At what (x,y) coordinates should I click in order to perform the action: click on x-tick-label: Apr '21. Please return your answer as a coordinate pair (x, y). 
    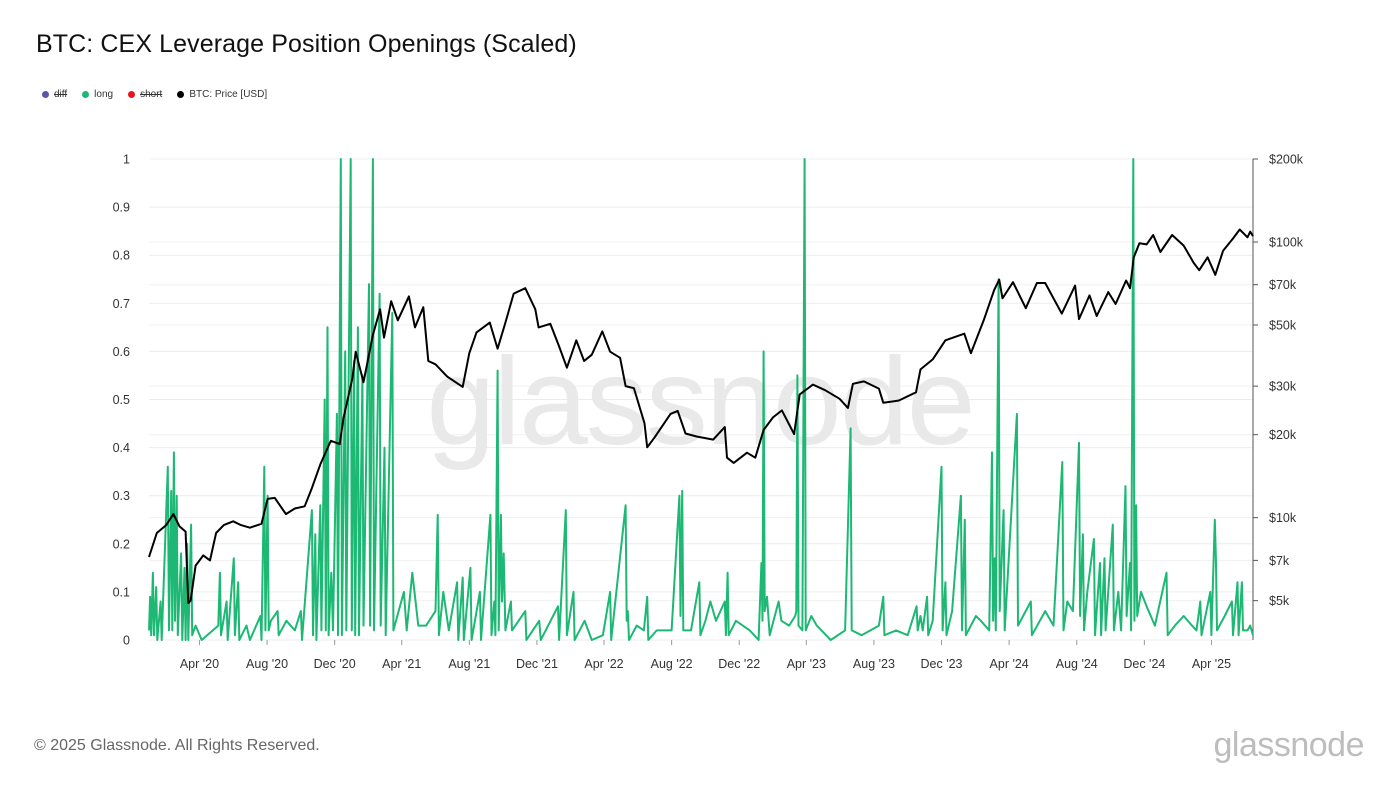
    Looking at the image, I should click on (401, 664).